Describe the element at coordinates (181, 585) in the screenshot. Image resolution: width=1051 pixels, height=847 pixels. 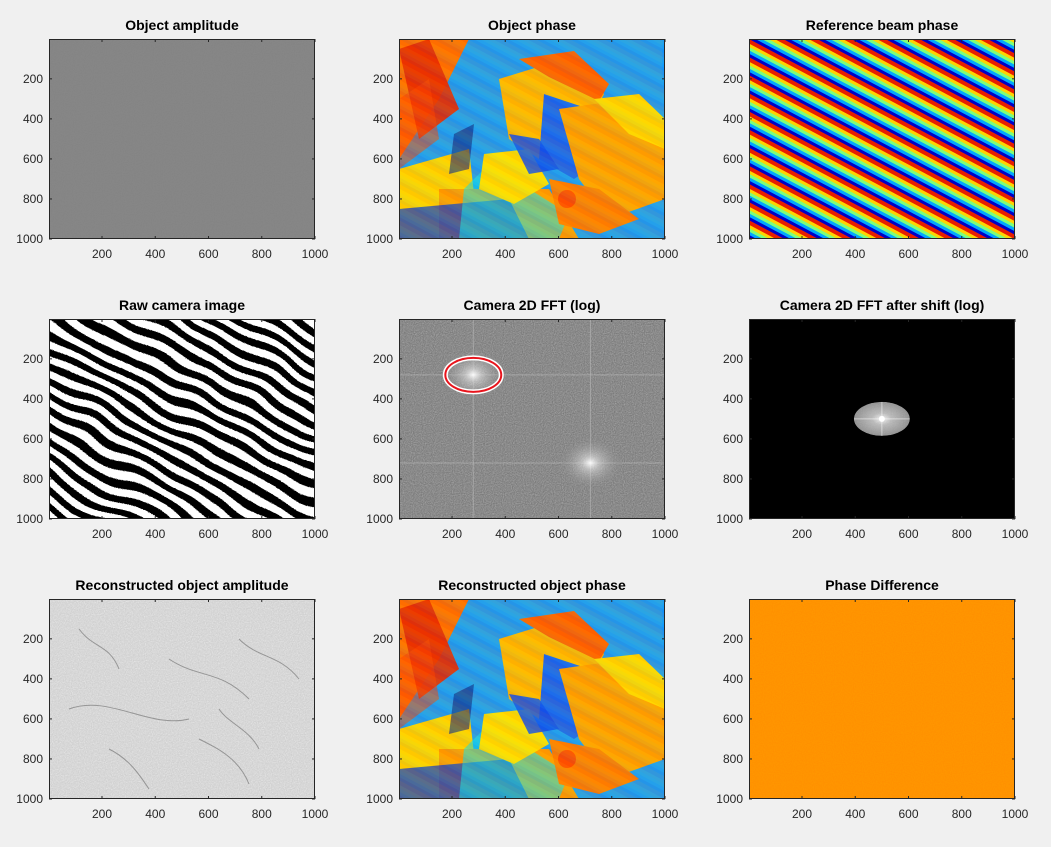
I see `panel-title: Reconstructed object amplitude` at that location.